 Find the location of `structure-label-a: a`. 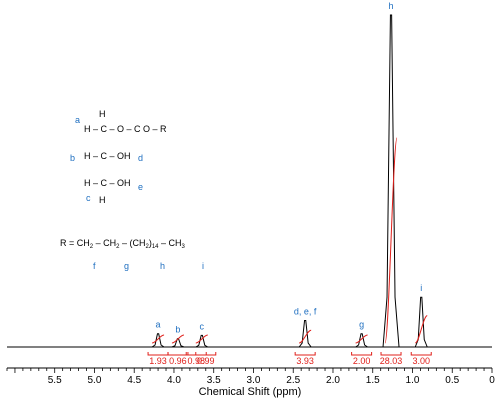

structure-label-a: a is located at coordinates (78, 120).